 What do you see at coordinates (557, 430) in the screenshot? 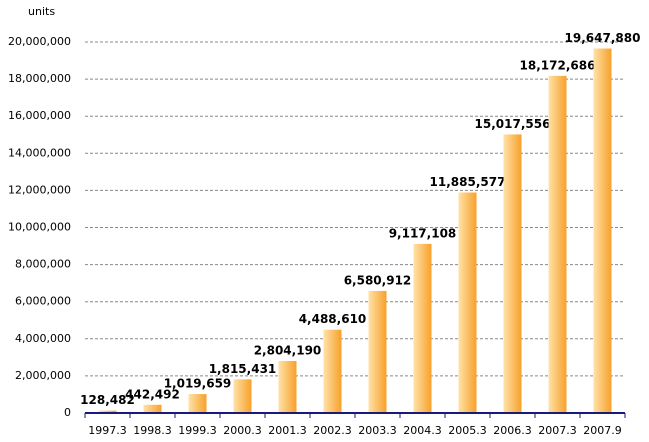
I see `x-tick-label: 2007.3` at bounding box center [557, 430].